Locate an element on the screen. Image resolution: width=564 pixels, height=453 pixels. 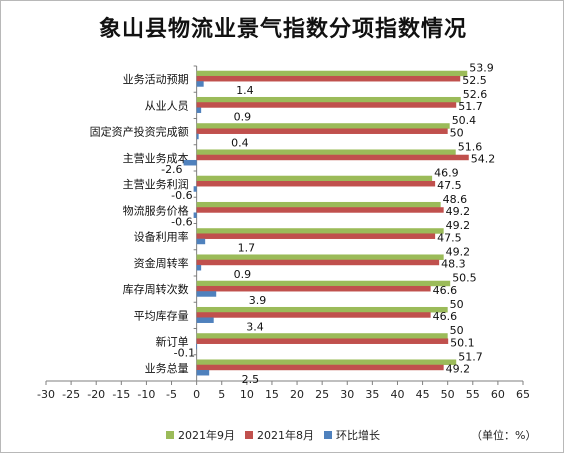
x-tick-label: -25 is located at coordinates (71, 394).